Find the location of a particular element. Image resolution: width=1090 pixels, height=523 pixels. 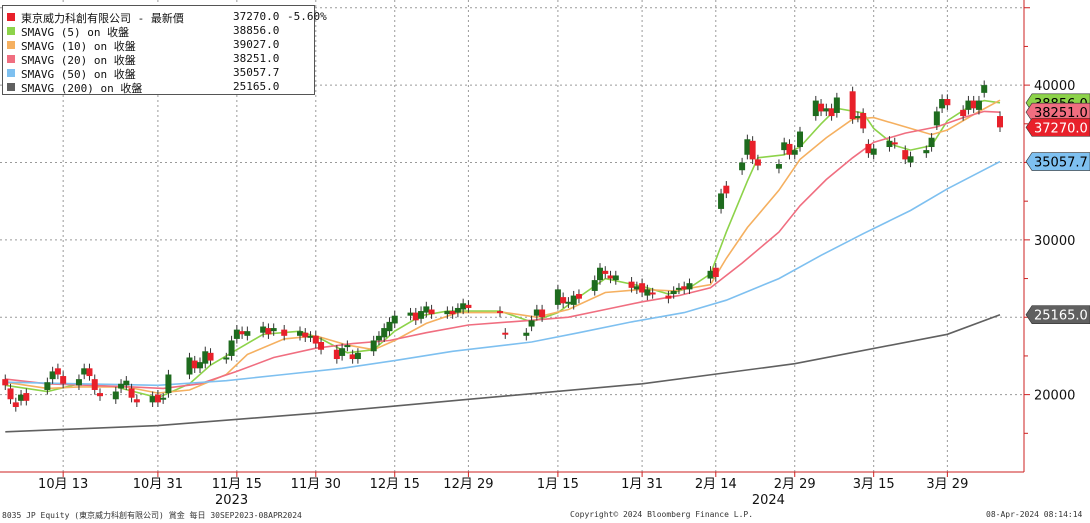

legend-name: SMAVG (200) on 收盤 is located at coordinates (82, 88).